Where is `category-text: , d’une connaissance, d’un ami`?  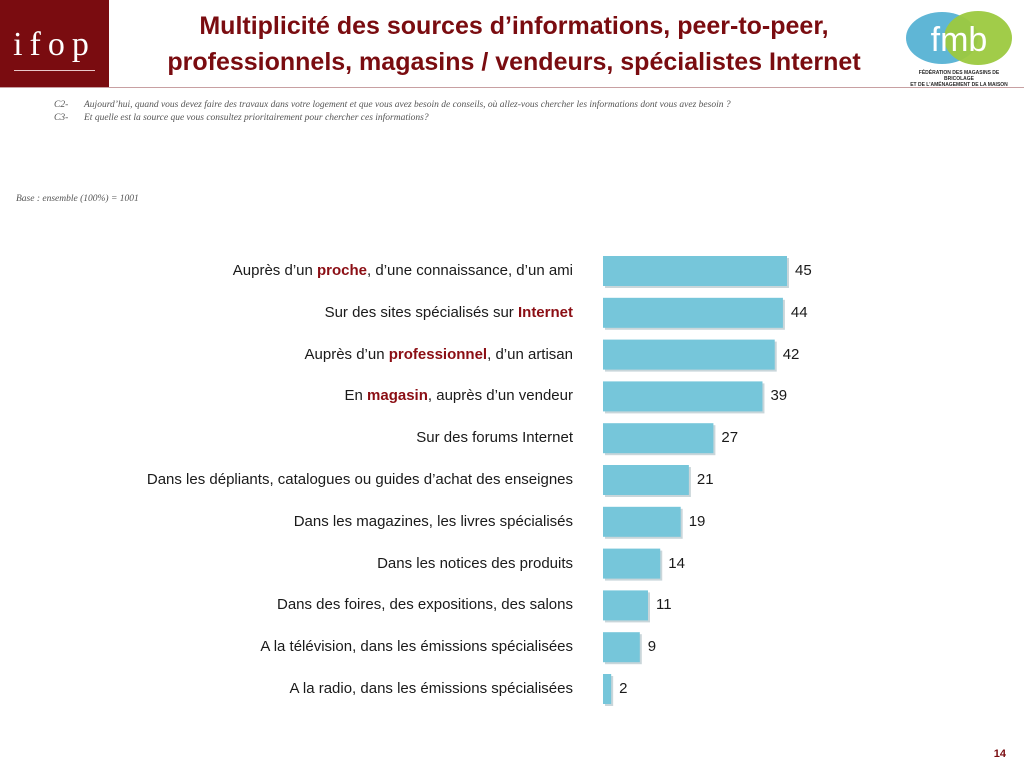 category-text: , d’une connaissance, d’un ami is located at coordinates (470, 270).